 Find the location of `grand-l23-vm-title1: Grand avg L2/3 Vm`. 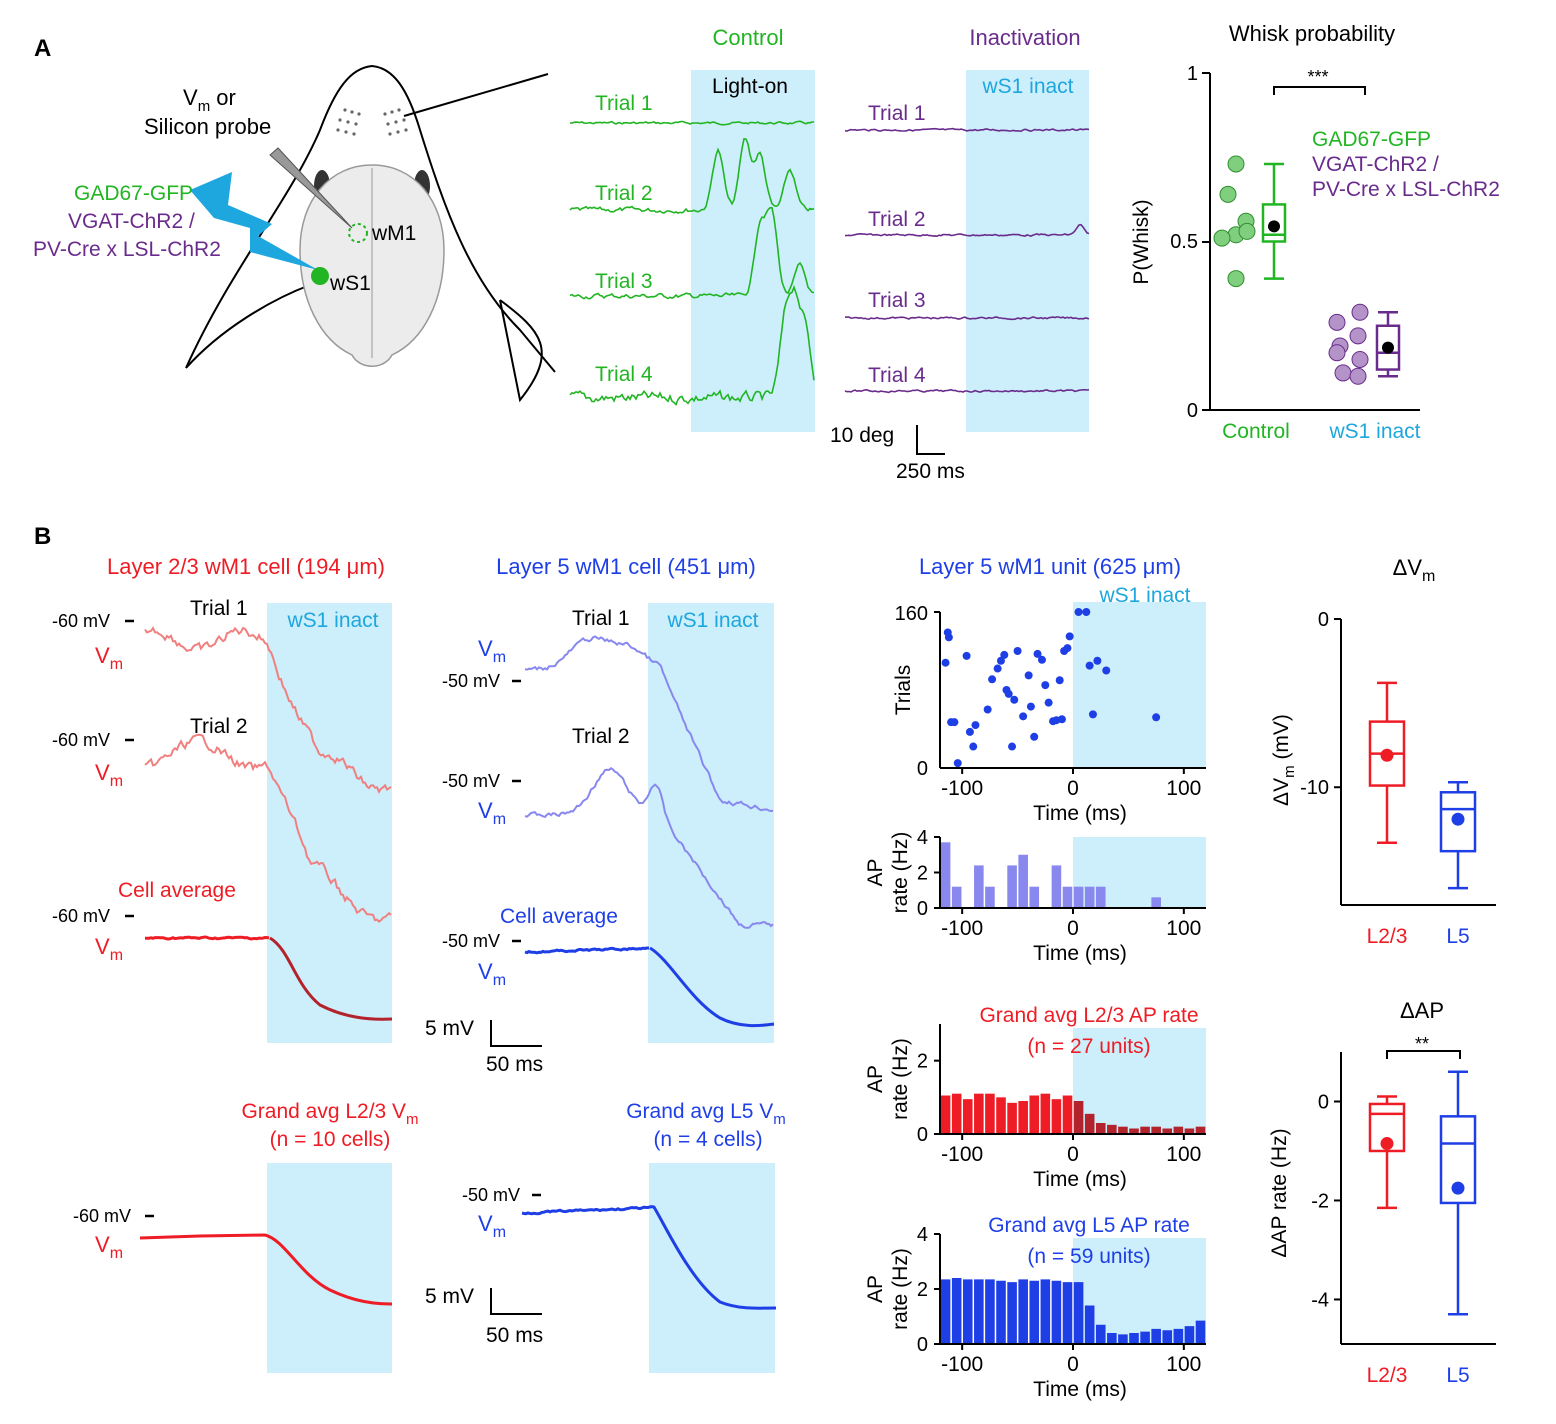

grand-l23-vm-title1: Grand avg L2/3 Vm is located at coordinates (329, 1114).